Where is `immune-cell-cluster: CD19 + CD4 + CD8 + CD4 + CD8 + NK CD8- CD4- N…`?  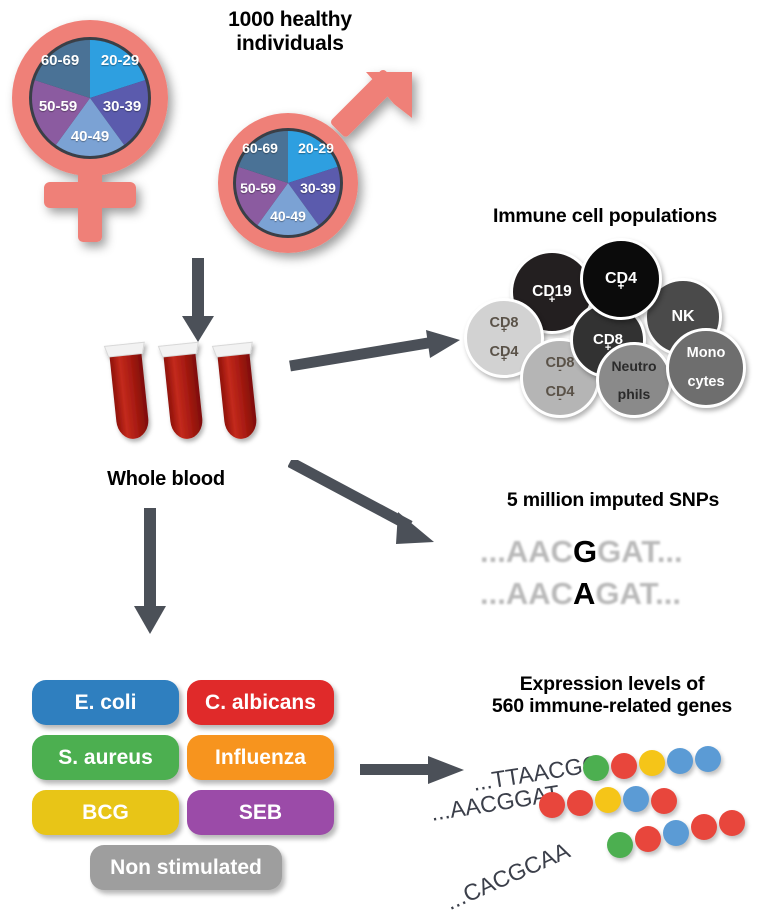 immune-cell-cluster: CD19 + CD4 + CD8 + CD4 + CD8 + NK CD8- CD4- N… is located at coordinates (612, 328).